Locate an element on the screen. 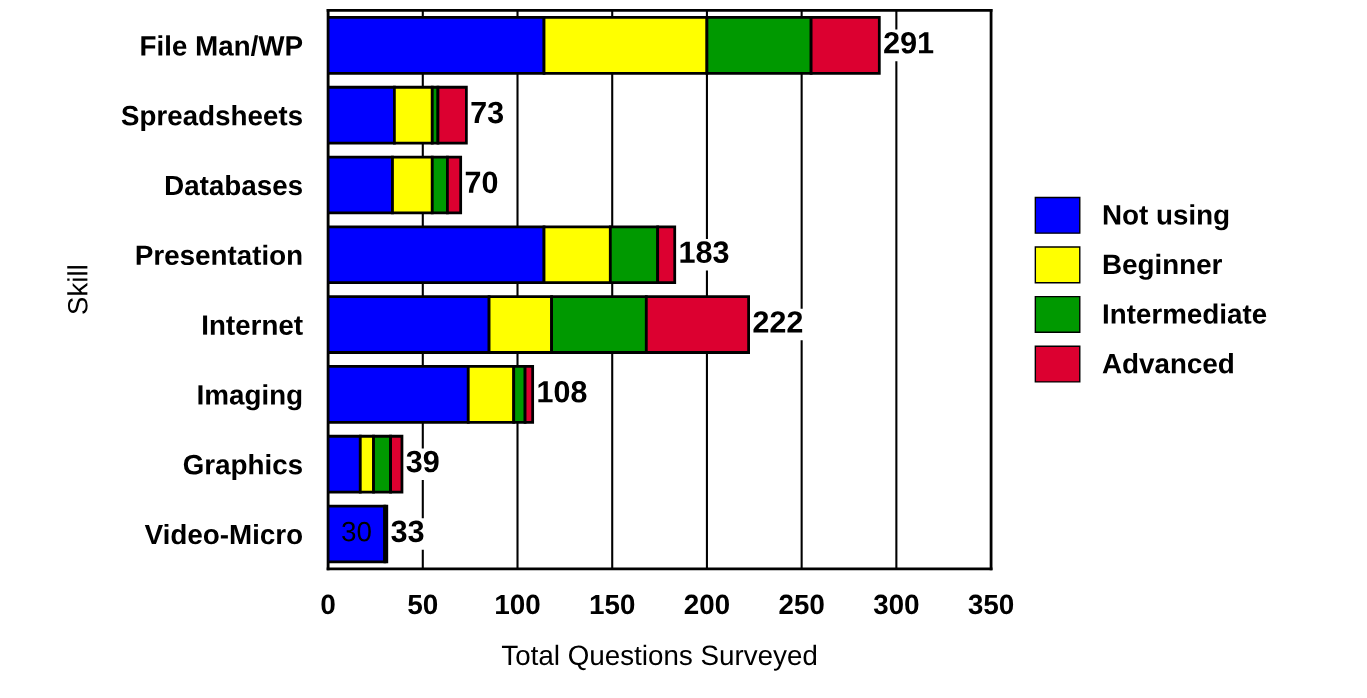  x-axis-title: Total Questions Surveyed is located at coordinates (659, 657).